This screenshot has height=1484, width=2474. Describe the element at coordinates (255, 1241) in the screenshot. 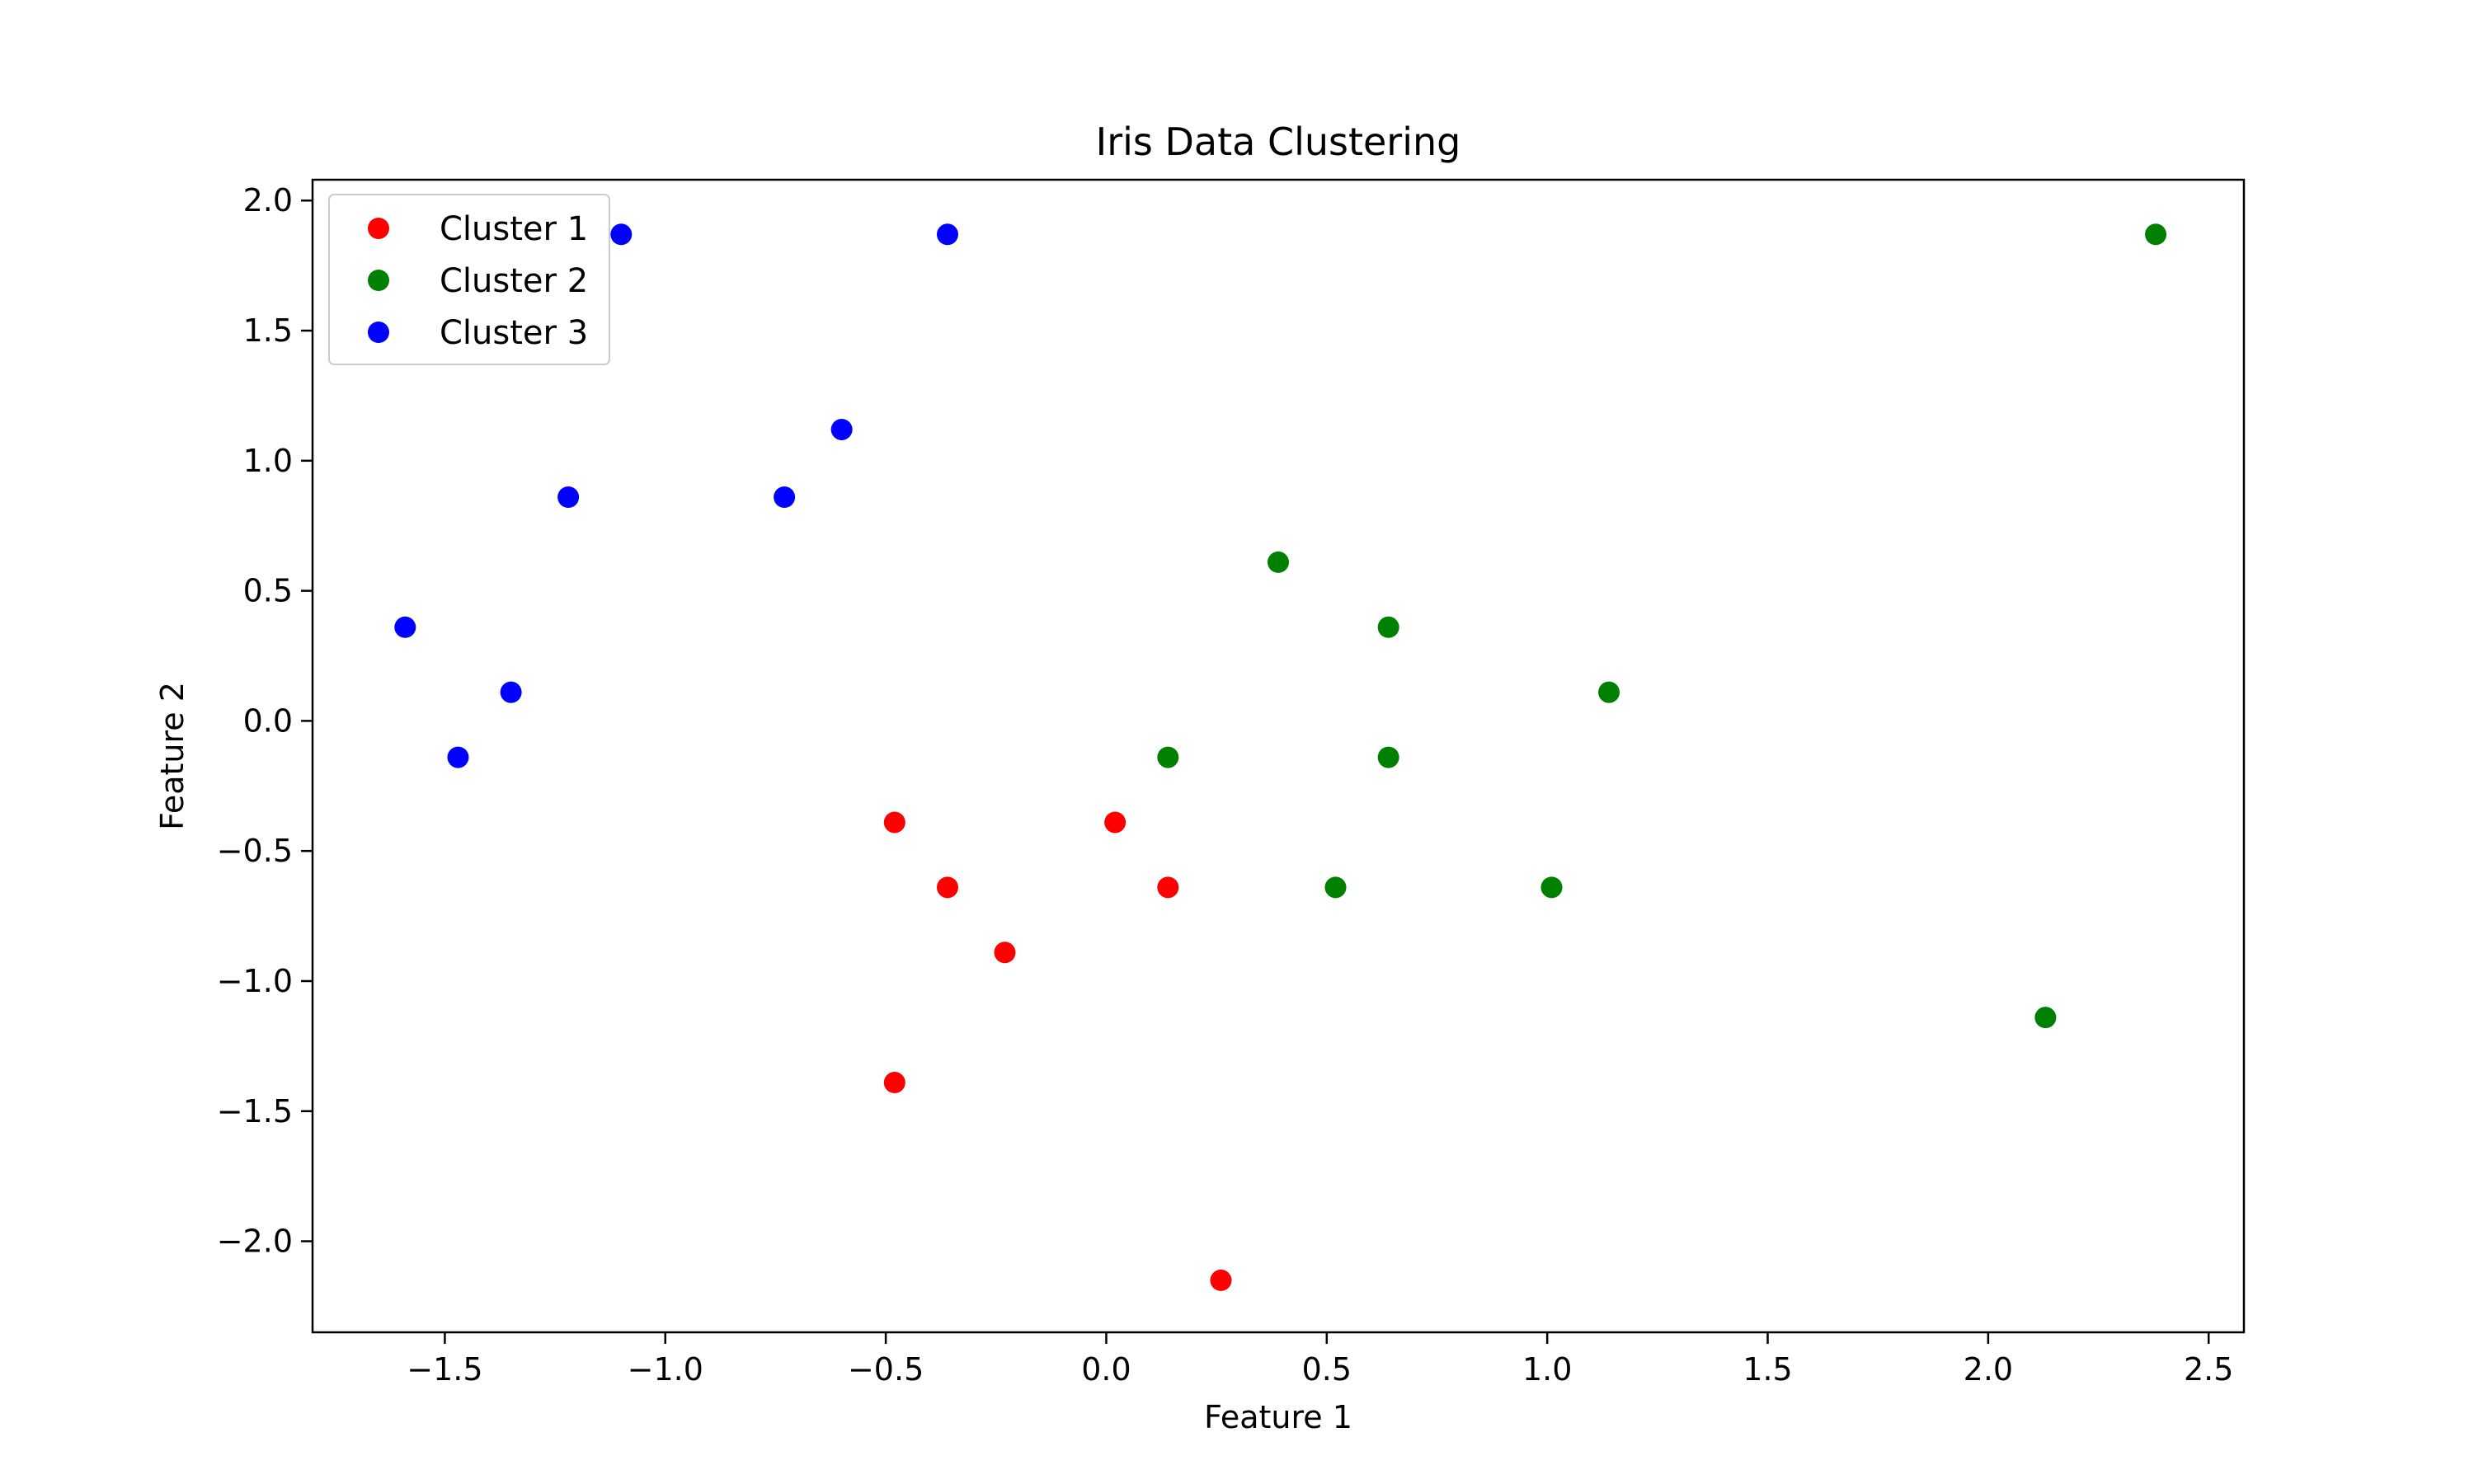

I see `y-tick-label: −2.0` at that location.